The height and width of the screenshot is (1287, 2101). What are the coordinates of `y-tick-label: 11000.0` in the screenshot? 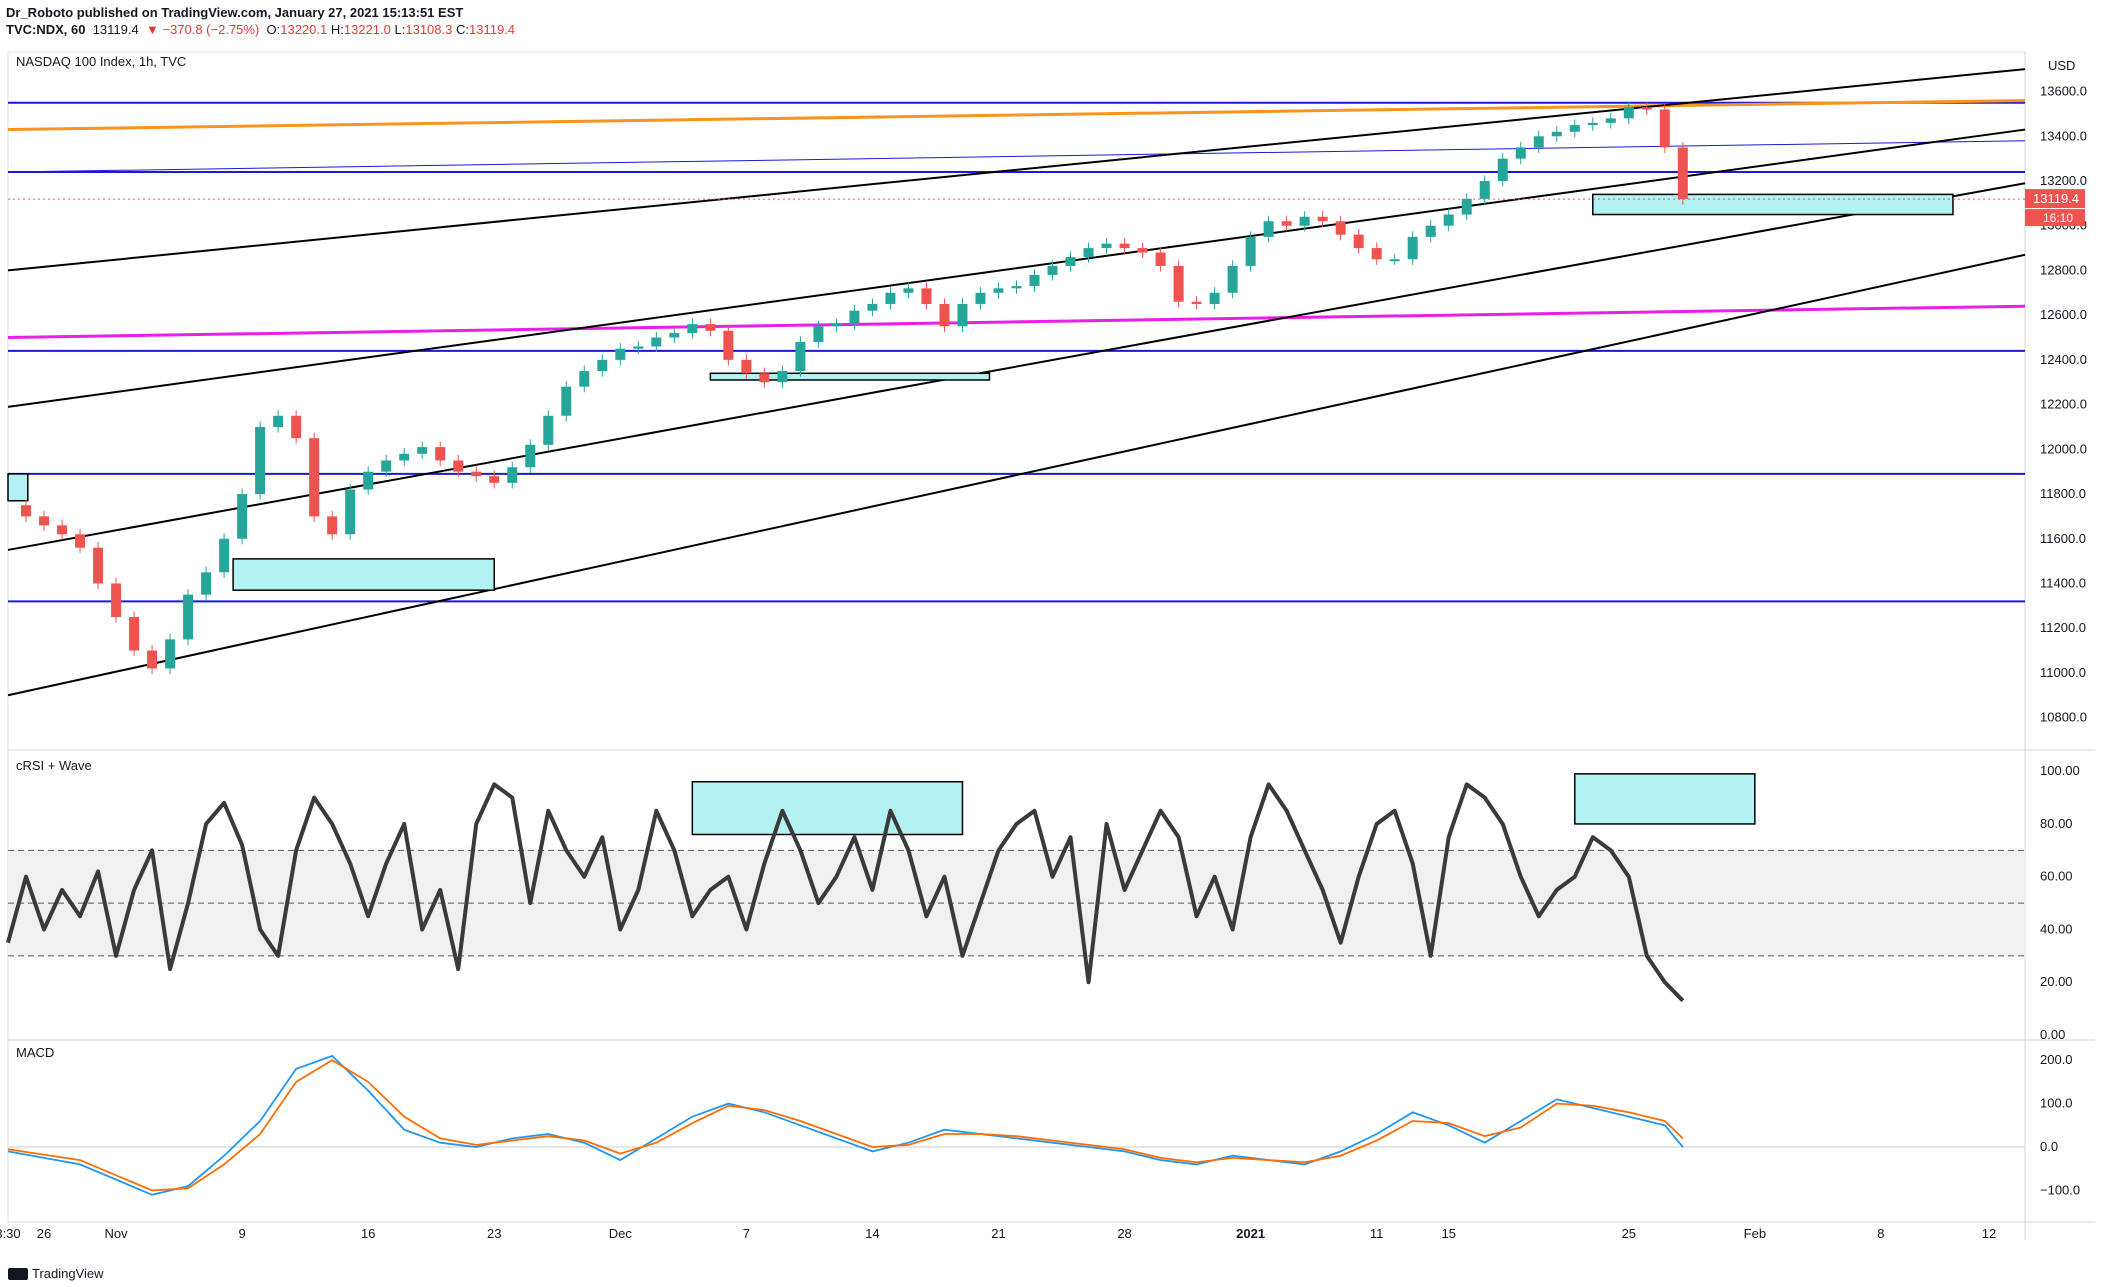 It's located at (2063, 672).